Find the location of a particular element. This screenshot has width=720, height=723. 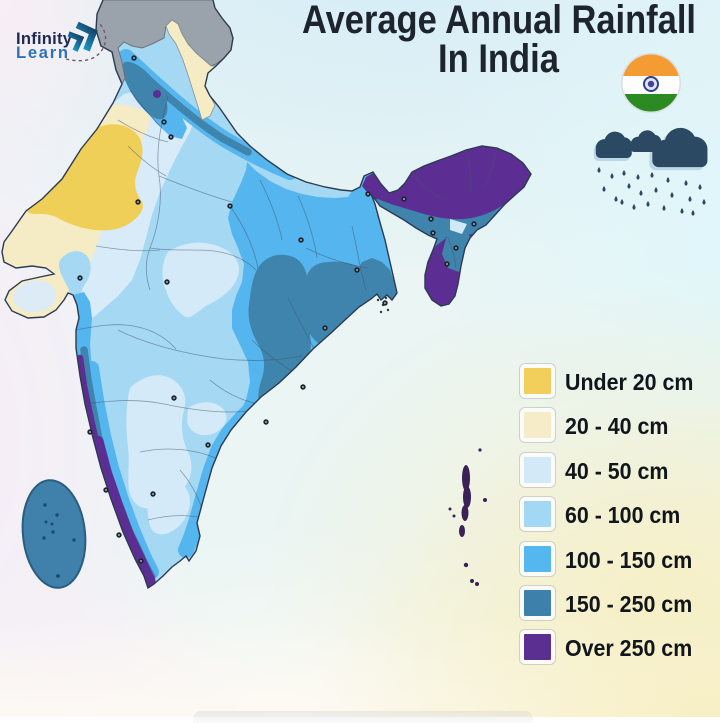

svg-text: Infinity is located at coordinates (44, 38).